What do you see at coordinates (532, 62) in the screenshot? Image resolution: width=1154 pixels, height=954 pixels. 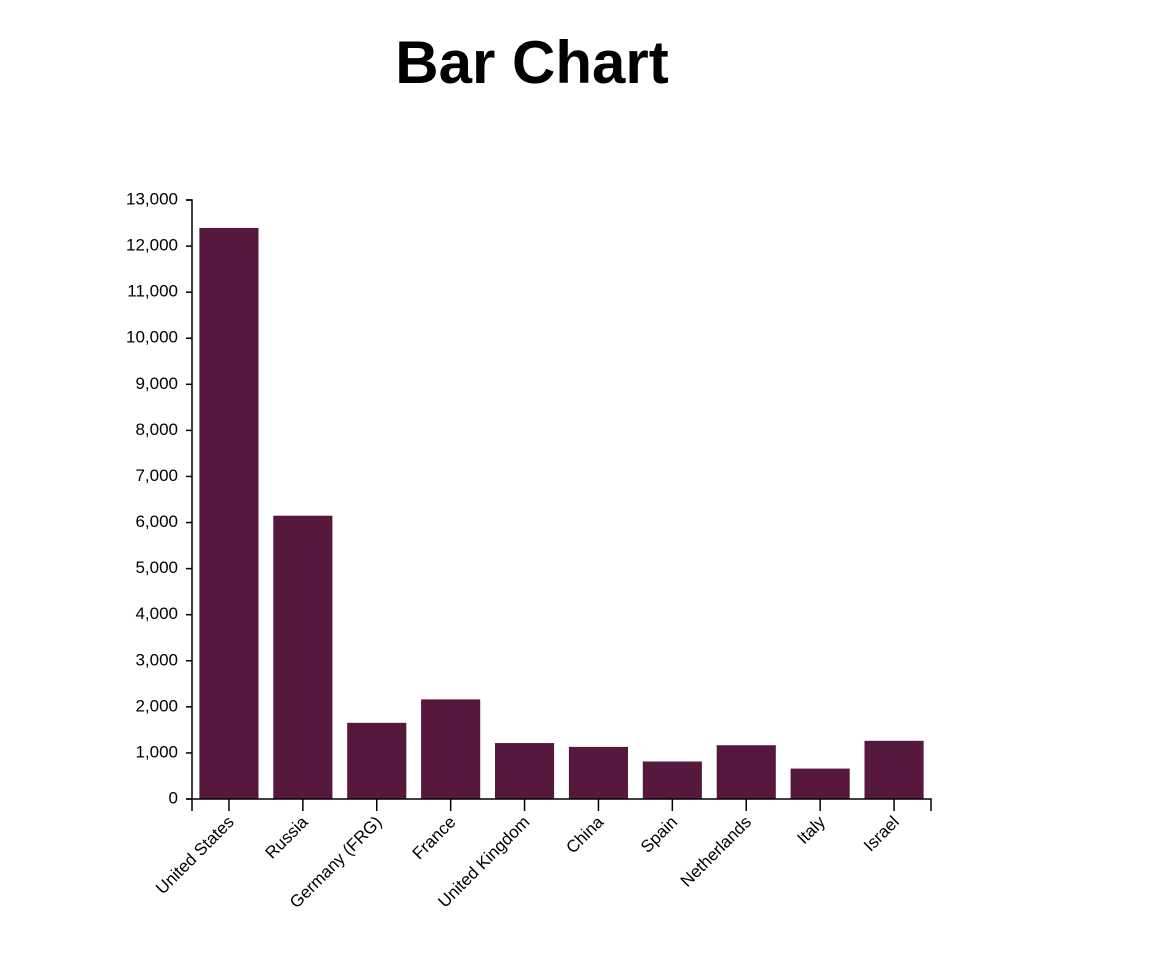 I see `chart-title: Bar Chart` at bounding box center [532, 62].